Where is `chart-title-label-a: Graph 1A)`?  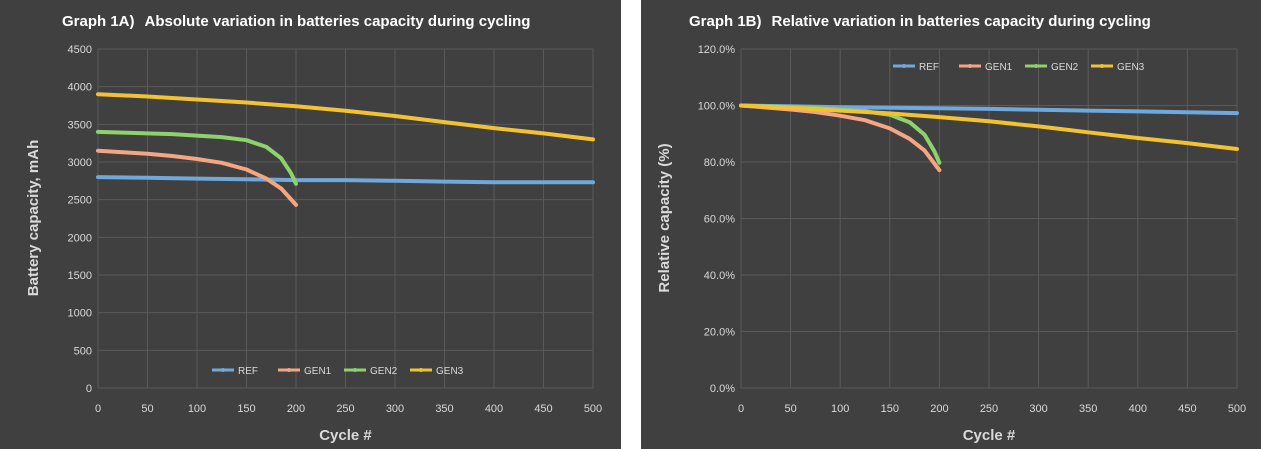 chart-title-label-a: Graph 1A) is located at coordinates (98, 21).